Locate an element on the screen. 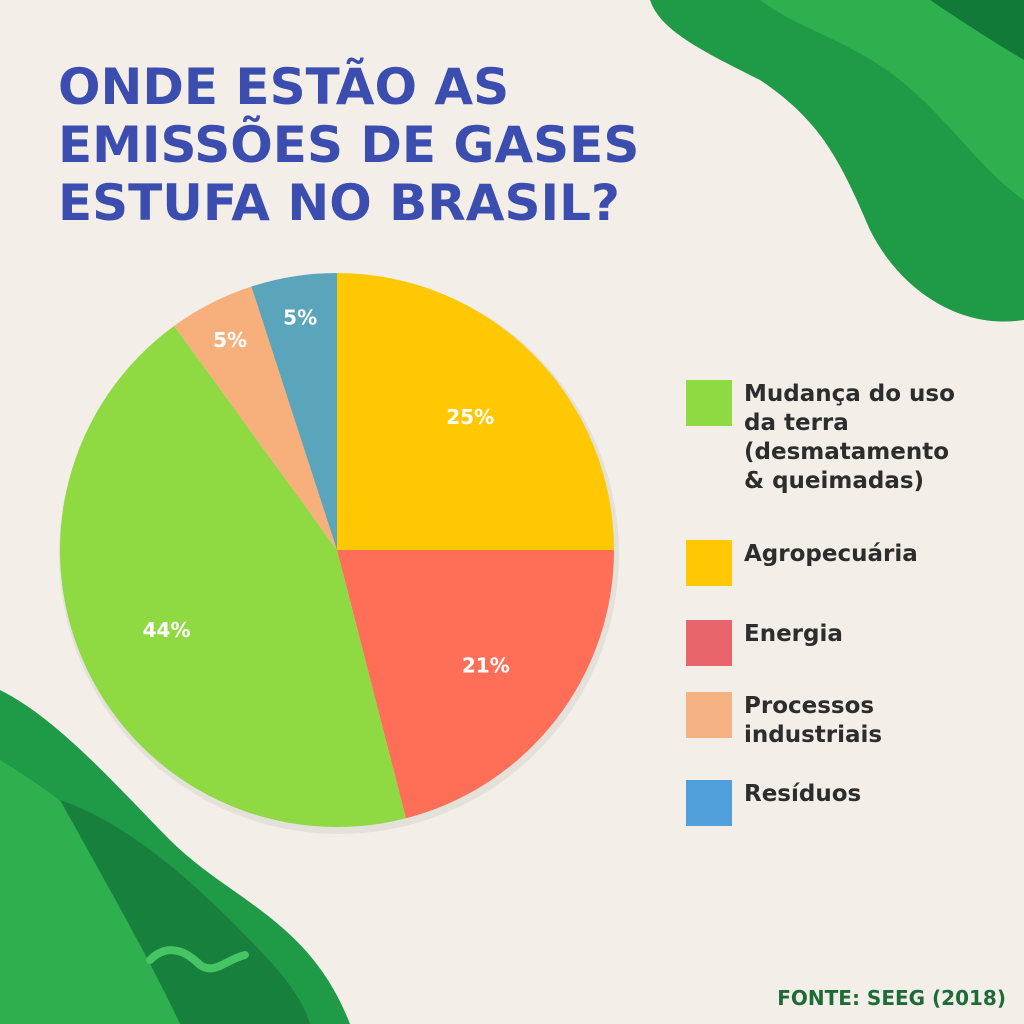 This screenshot has height=1024, width=1024. legend-item: Processos industriais is located at coordinates (784, 721).